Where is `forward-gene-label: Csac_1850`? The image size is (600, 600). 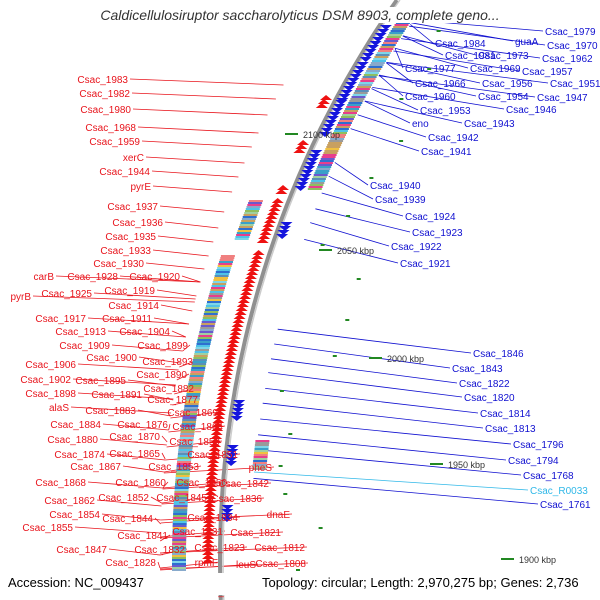 forward-gene-label: Csac_1850 is located at coordinates (201, 483).